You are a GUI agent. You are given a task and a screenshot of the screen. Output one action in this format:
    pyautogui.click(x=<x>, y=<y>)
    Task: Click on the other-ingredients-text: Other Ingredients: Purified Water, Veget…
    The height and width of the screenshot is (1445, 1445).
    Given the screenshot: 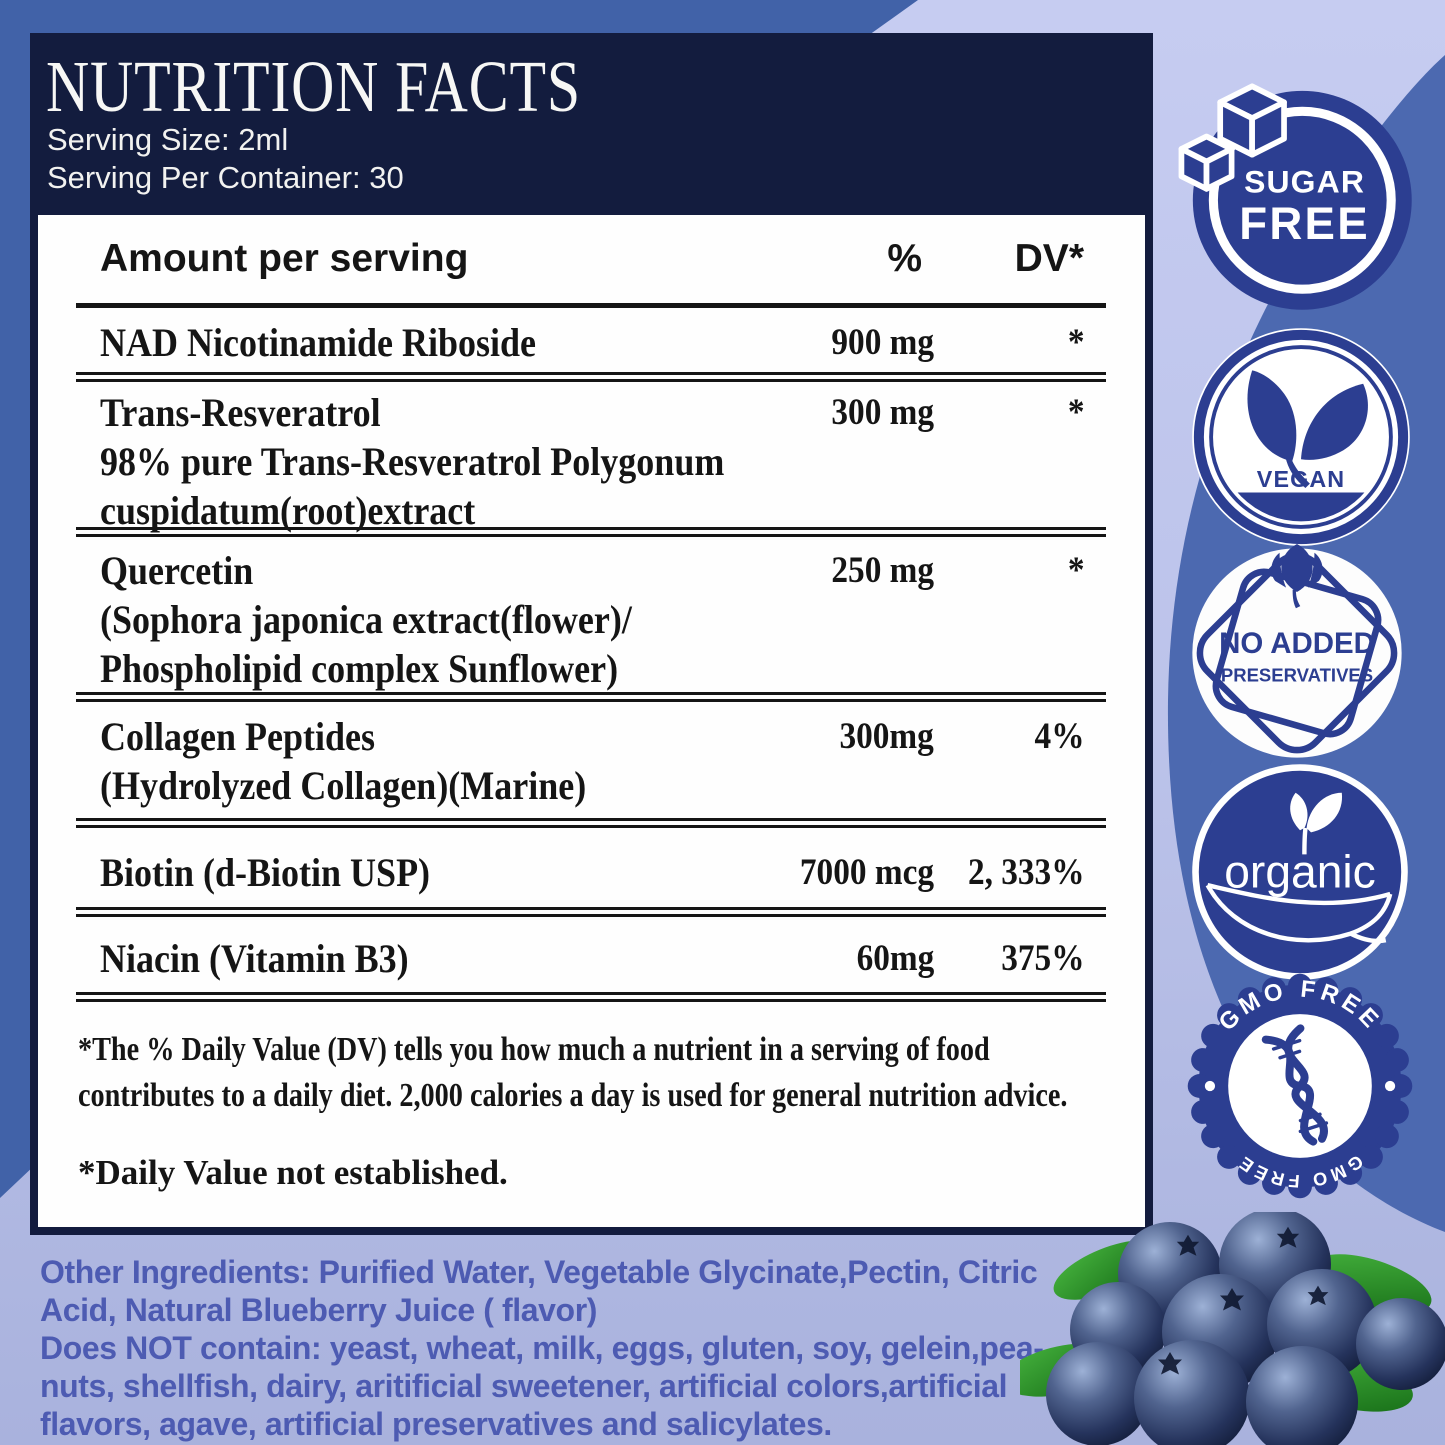 What is the action you would take?
    pyautogui.click(x=542, y=1348)
    